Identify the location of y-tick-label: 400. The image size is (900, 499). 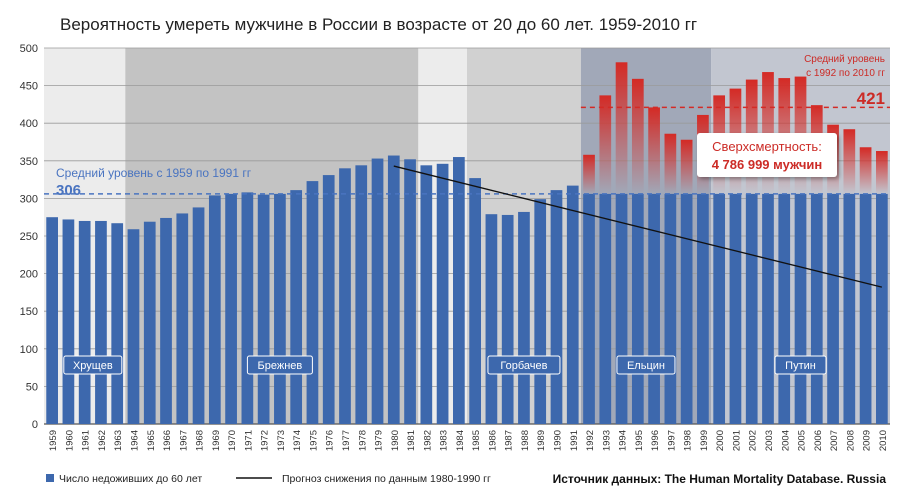
(29, 124).